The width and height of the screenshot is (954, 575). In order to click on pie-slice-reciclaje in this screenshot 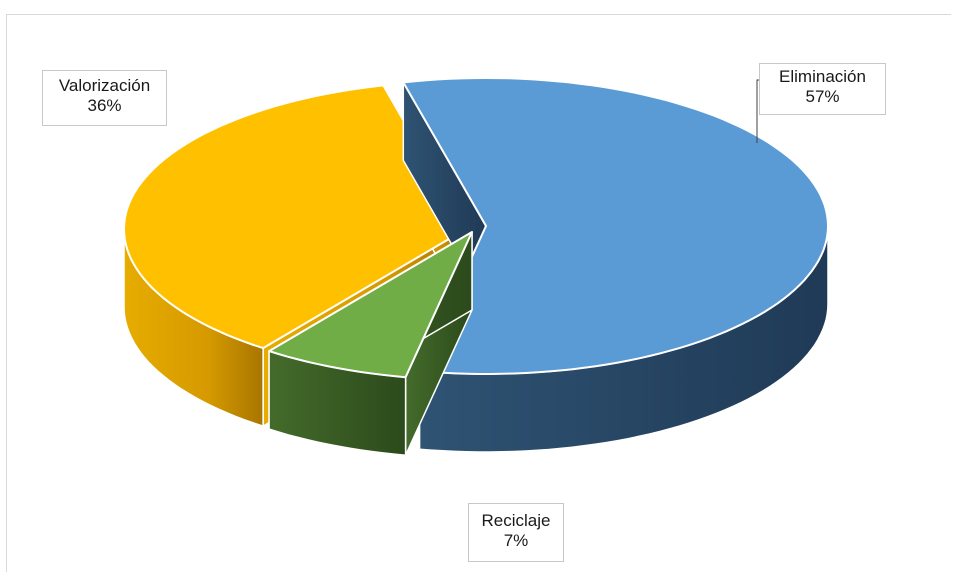, I will do `click(370, 343)`.